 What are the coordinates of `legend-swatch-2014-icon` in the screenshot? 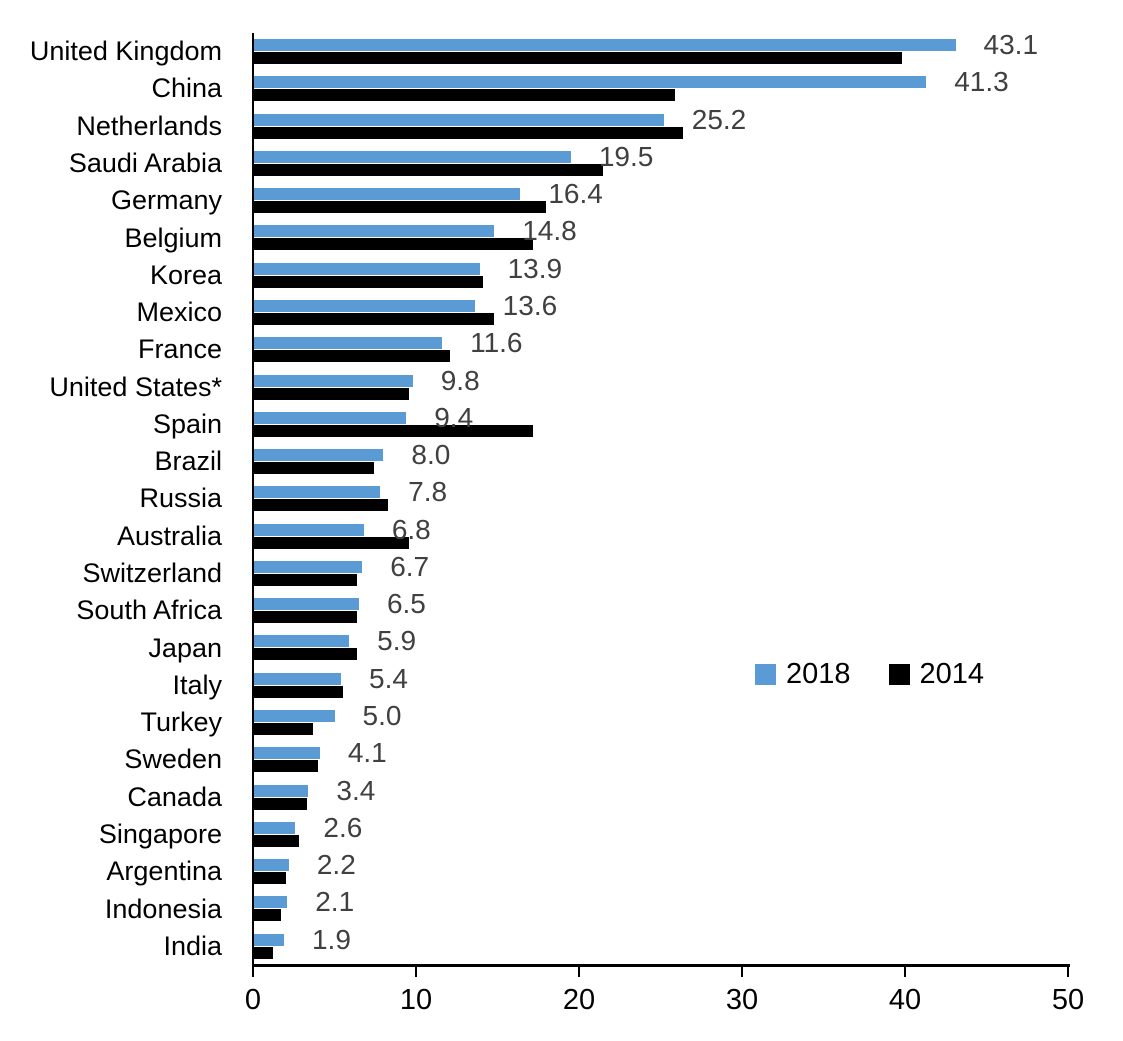 It's located at (899, 674).